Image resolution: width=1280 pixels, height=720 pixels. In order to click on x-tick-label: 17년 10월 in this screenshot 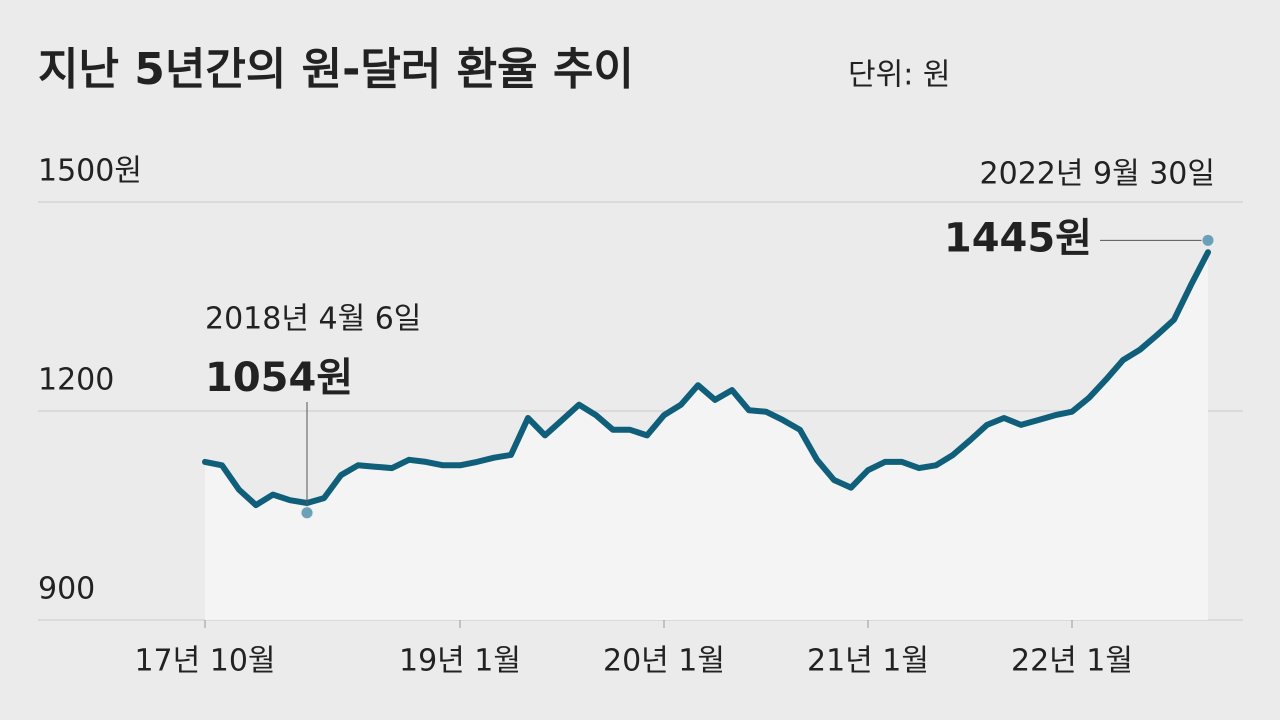, I will do `click(204, 661)`.